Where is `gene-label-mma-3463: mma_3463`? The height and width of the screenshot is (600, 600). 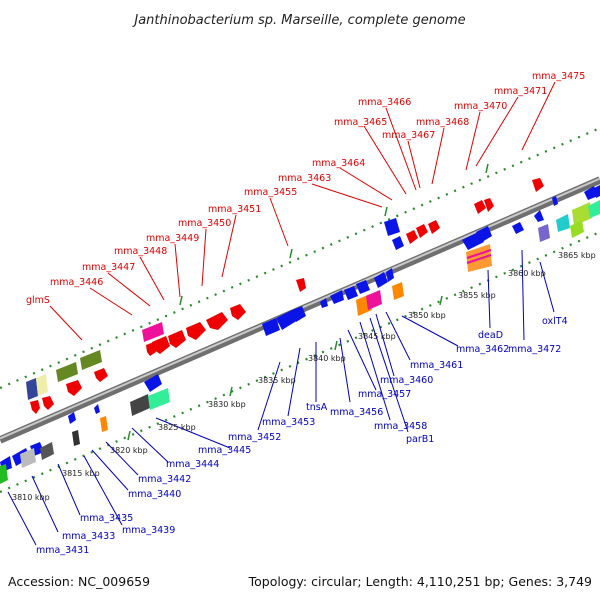
gene-label-mma-3463: mma_3463 is located at coordinates (304, 178).